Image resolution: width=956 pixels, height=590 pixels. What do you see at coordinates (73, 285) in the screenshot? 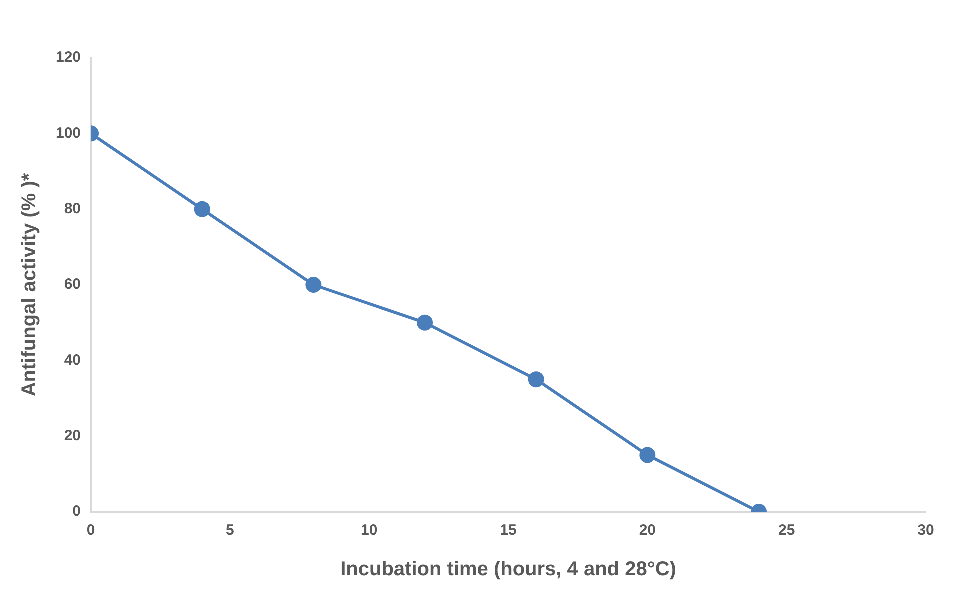
I see `y-tick-label: 60` at bounding box center [73, 285].